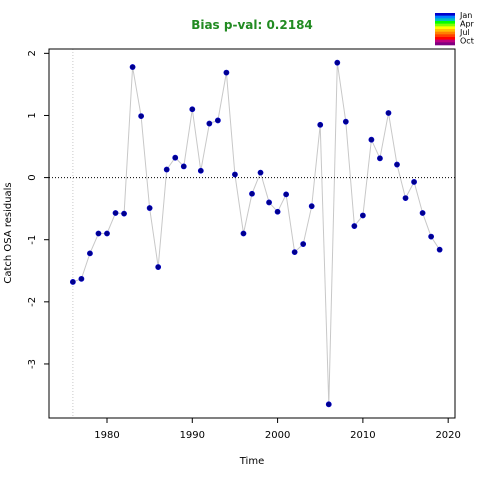 Image resolution: width=480 pixels, height=480 pixels. I want to click on y-axis: -3 -2 -1 0 1 2, so click(38, 209).